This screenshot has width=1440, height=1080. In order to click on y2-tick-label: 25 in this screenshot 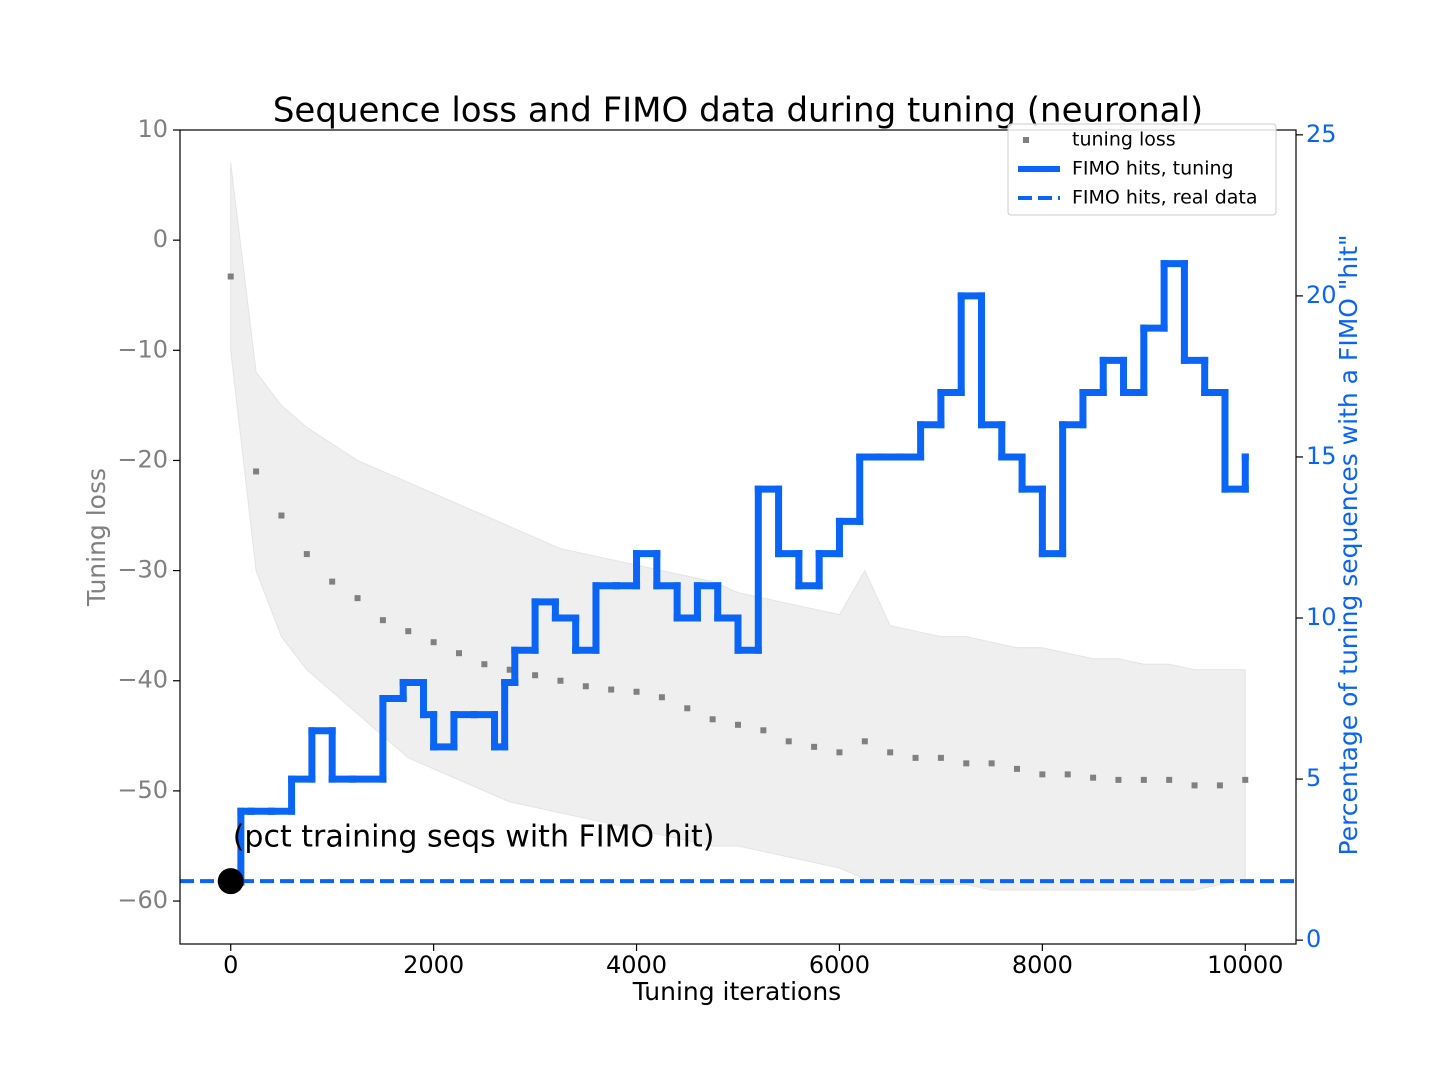, I will do `click(1321, 134)`.